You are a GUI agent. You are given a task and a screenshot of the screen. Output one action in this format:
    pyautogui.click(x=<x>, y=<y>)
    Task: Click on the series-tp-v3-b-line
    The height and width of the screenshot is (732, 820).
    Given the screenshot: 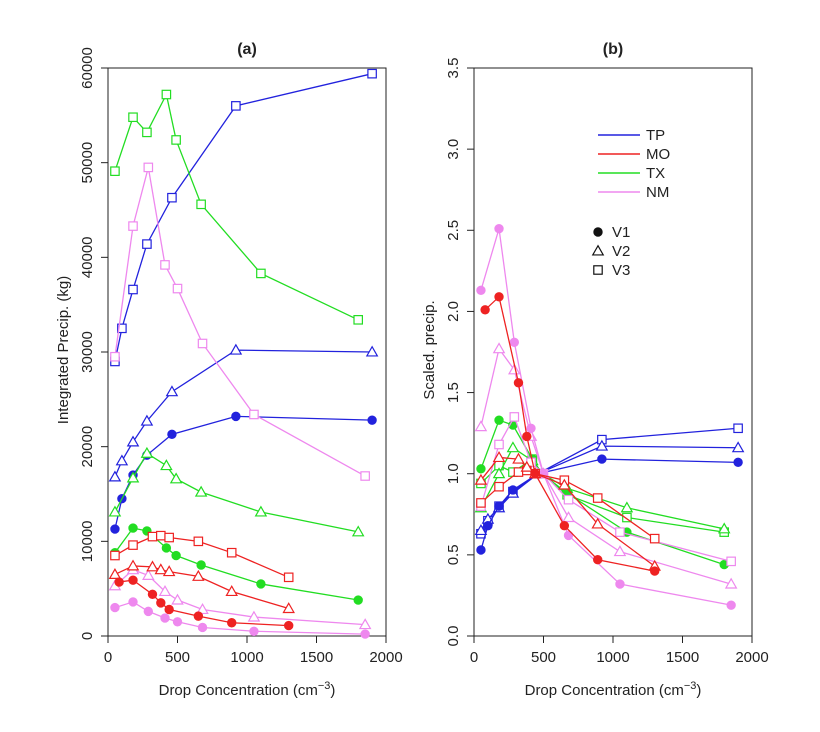 What is the action you would take?
    pyautogui.click(x=609, y=481)
    